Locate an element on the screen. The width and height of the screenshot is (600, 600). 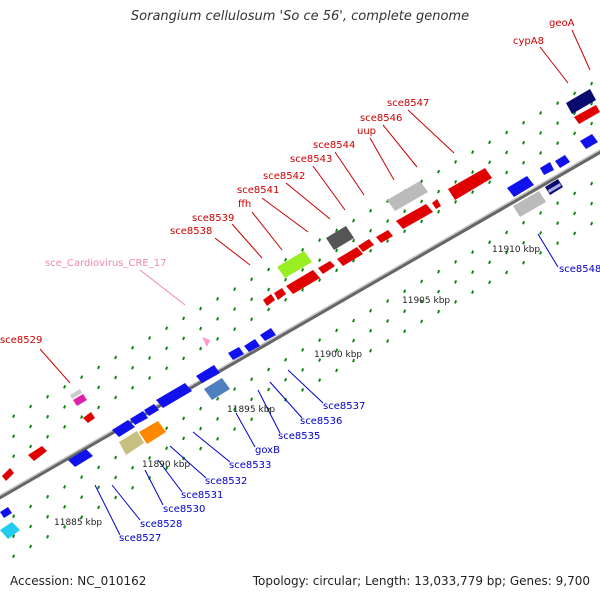
gene-label-sce8531: sce8531 is located at coordinates (202, 495).